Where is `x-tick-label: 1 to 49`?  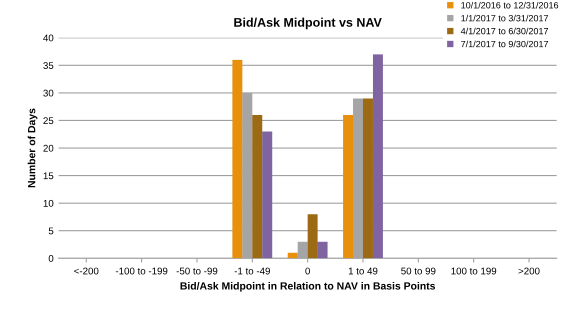 x-tick-label: 1 to 49 is located at coordinates (363, 271).